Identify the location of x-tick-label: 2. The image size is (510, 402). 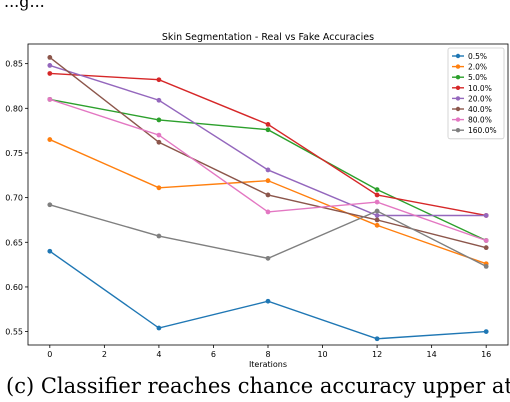
(104, 354).